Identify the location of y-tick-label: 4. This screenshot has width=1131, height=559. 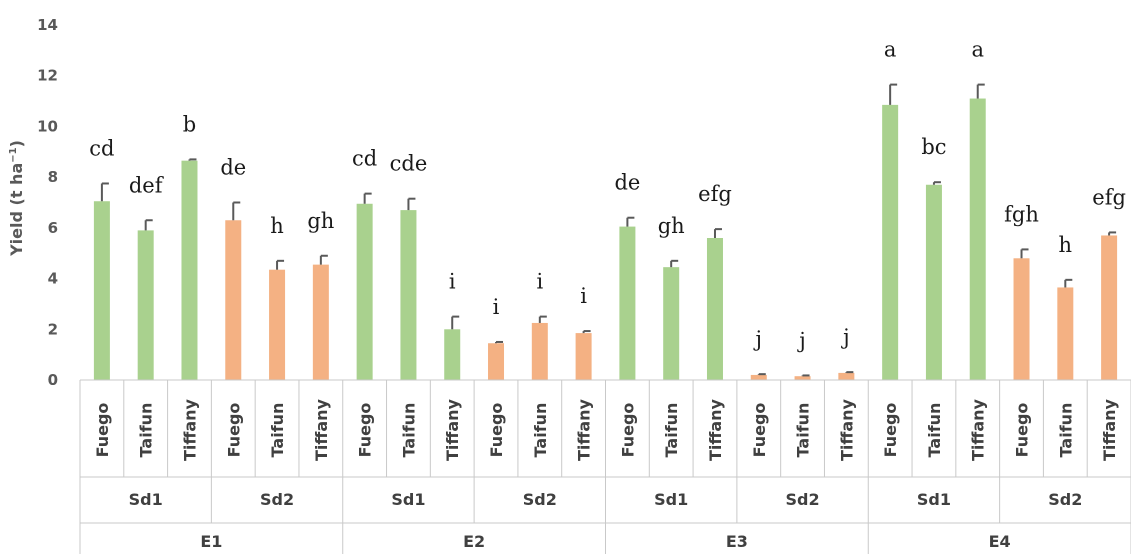
(53, 279).